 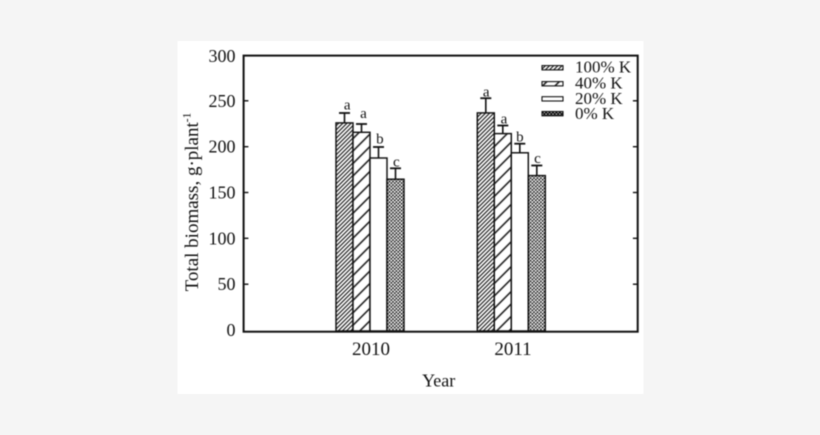 I want to click on svg-text: 200, so click(x=222, y=147).